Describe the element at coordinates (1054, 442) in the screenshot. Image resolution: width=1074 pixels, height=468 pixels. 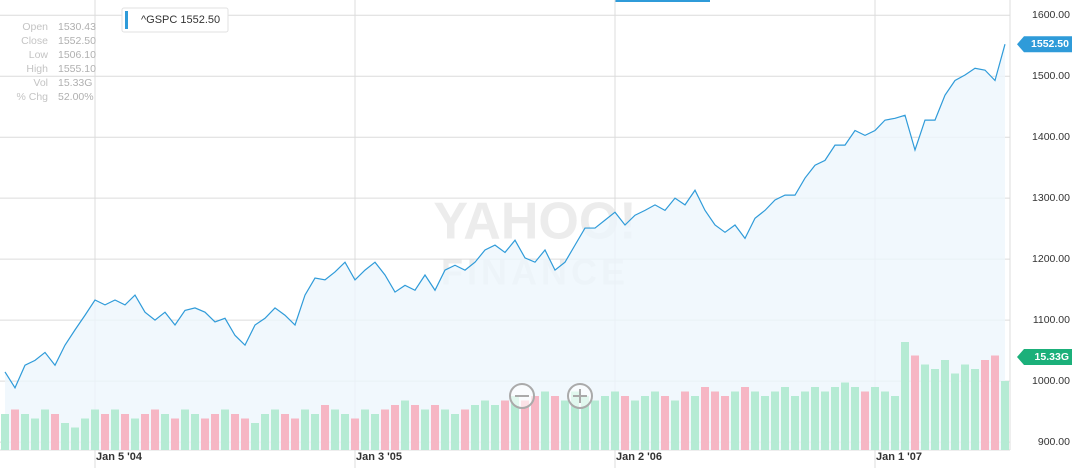
I see `y-tick-label: 900.00` at that location.